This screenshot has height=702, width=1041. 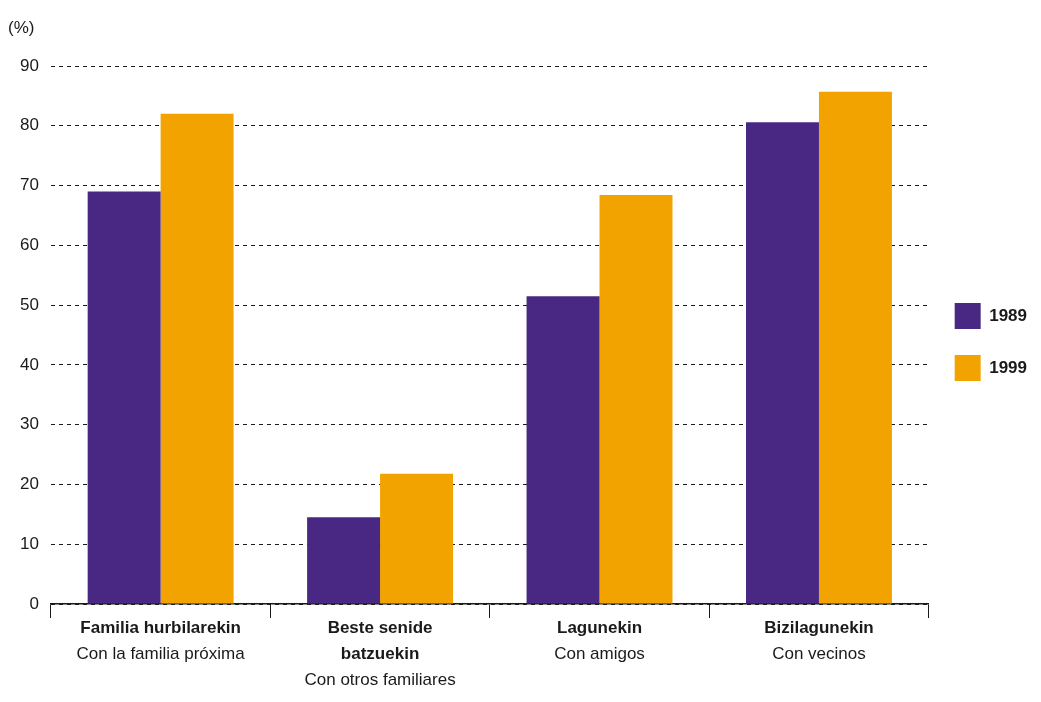 I want to click on legend-label: 1989, so click(x=1008, y=315).